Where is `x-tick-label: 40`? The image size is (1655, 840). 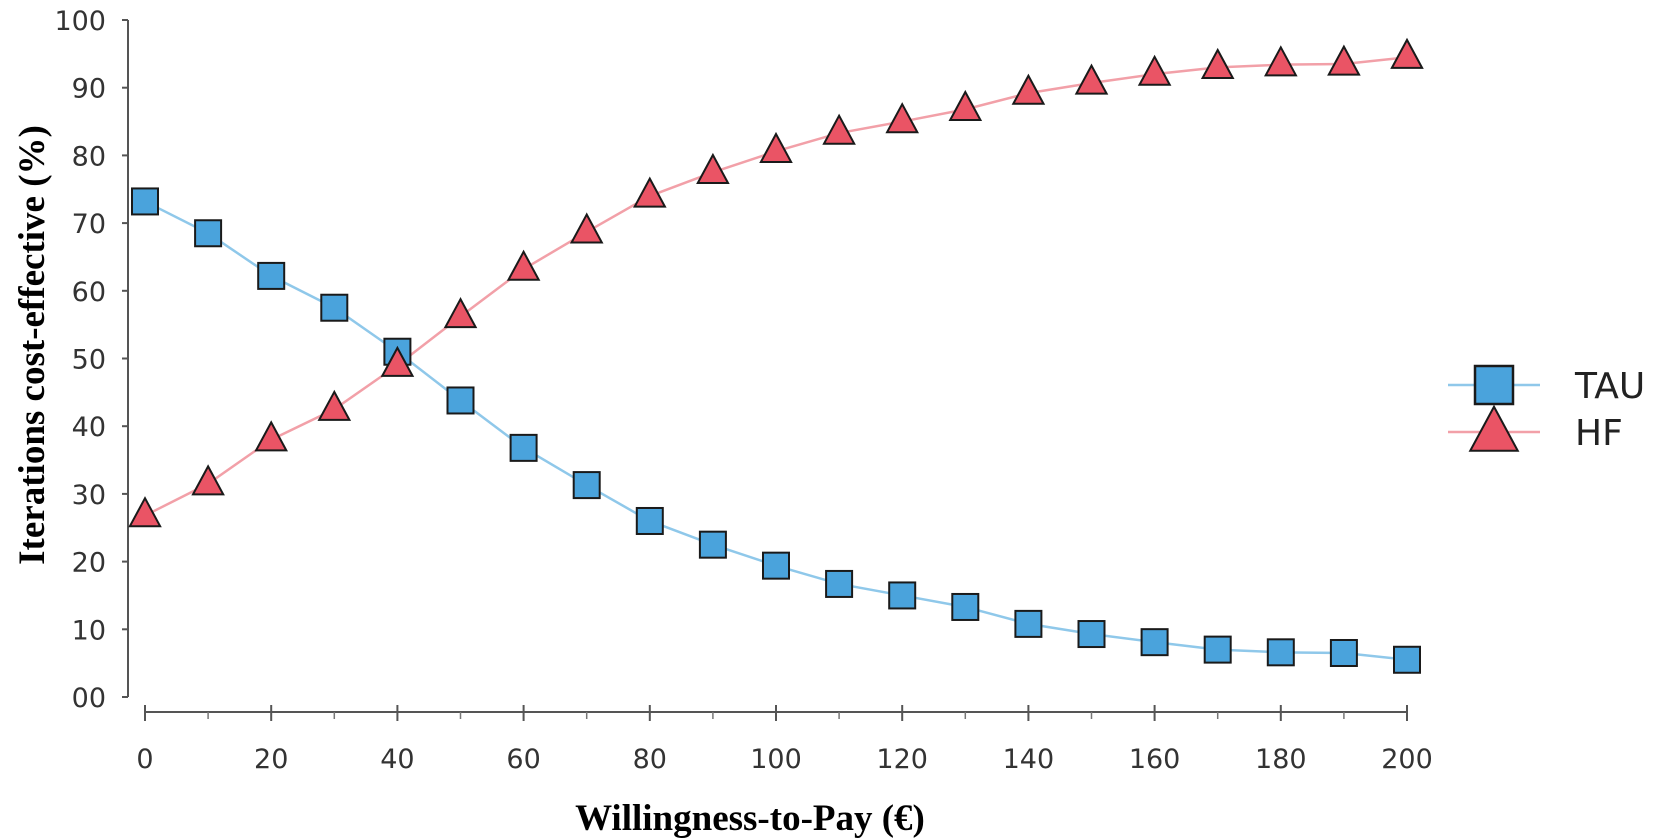
x-tick-label: 40 is located at coordinates (397, 759).